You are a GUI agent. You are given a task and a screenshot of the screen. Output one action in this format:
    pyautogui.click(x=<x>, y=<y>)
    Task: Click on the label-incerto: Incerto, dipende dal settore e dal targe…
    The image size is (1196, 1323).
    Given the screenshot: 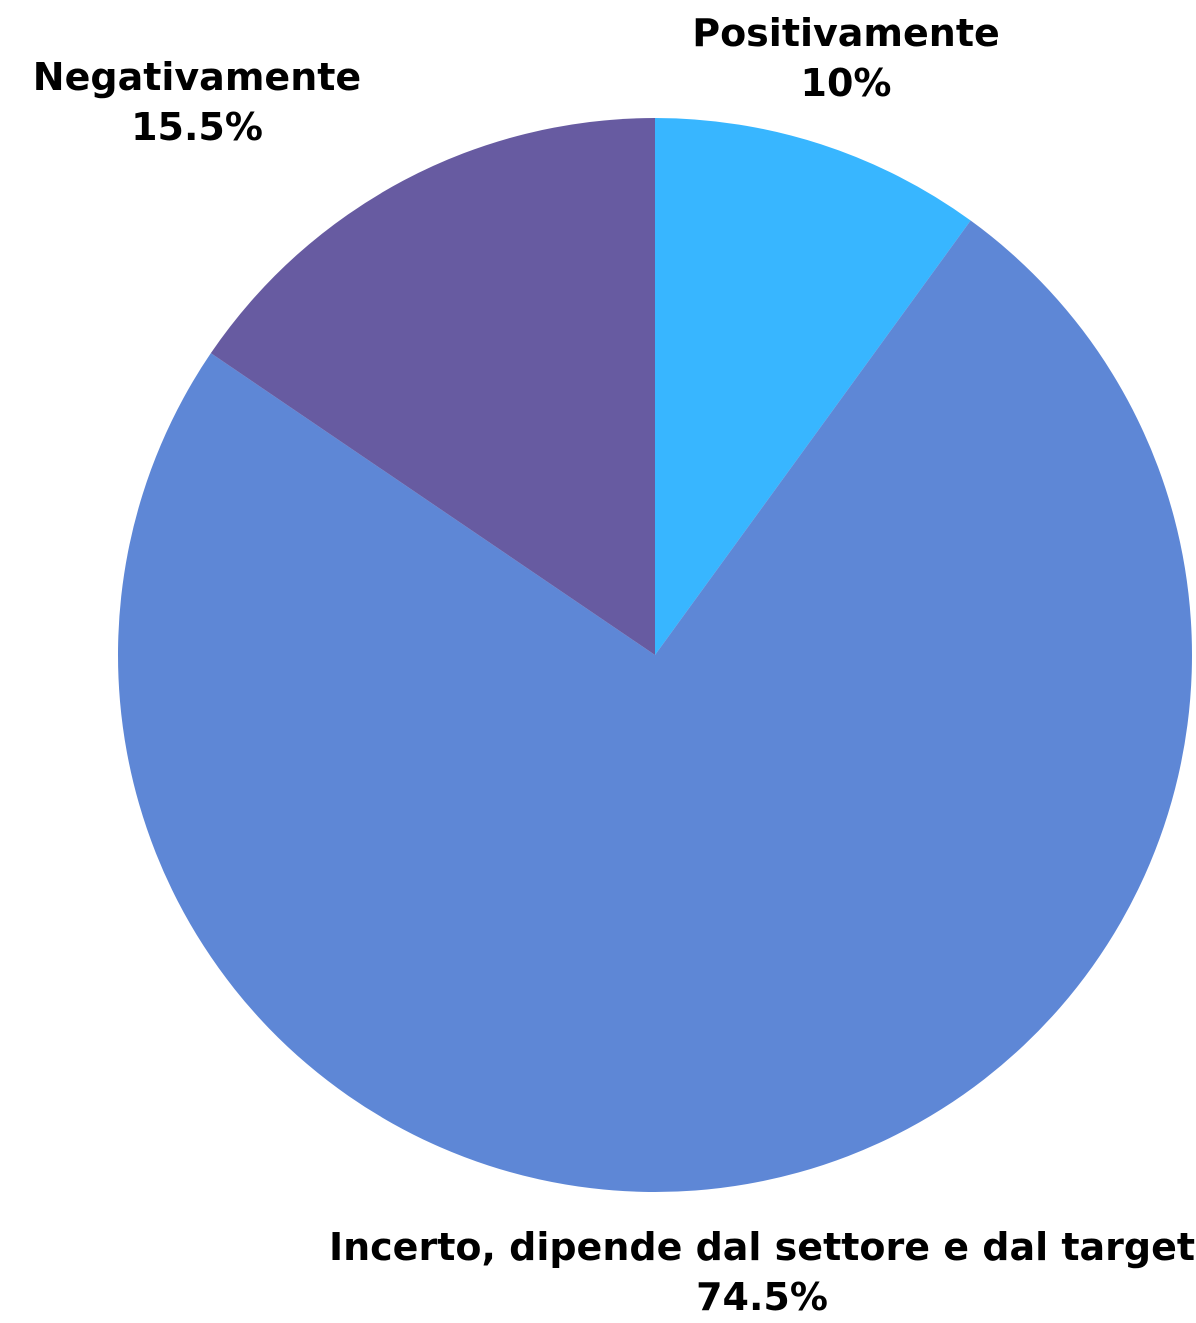 What is the action you would take?
    pyautogui.click(x=762, y=1272)
    